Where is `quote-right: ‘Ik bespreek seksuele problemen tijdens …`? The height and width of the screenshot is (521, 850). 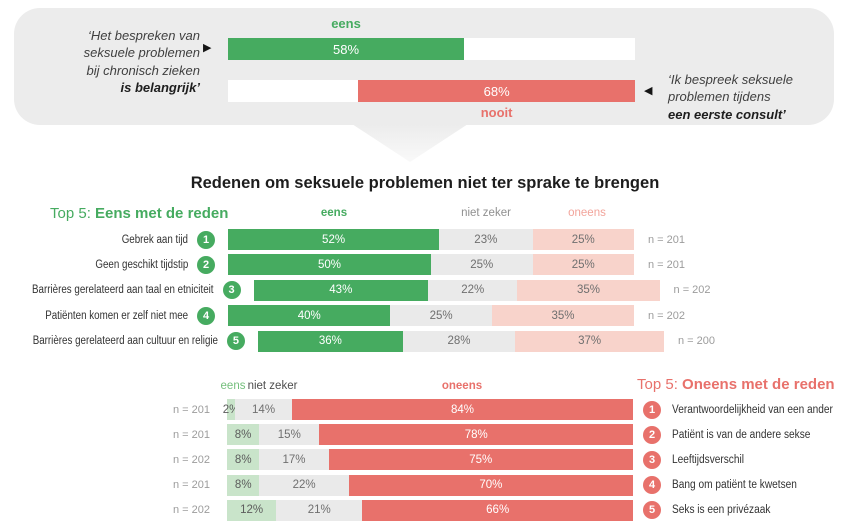
quote-right: ‘Ik bespreek seksuele problemen tijdens … is located at coordinates (756, 97).